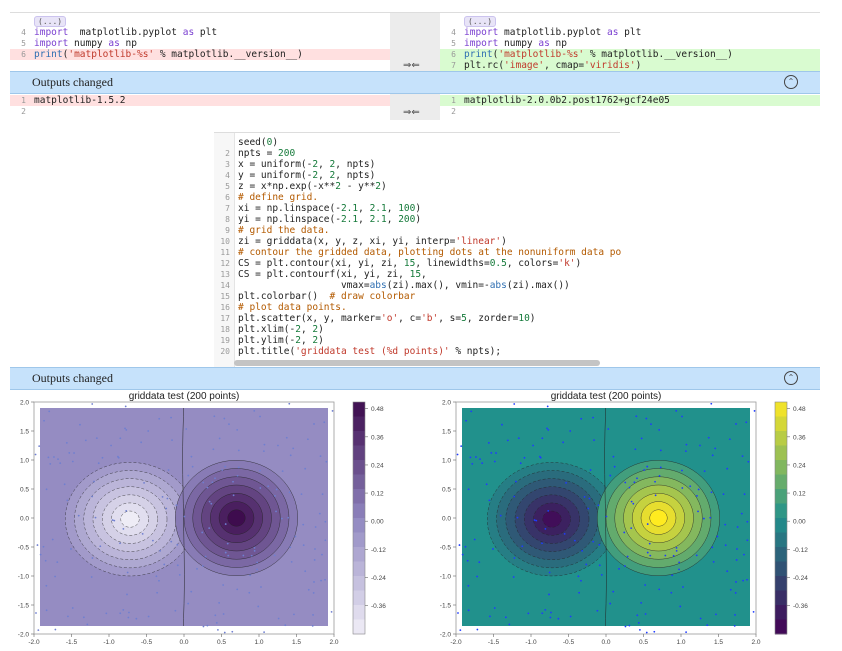 The image size is (842, 651). What do you see at coordinates (446, 519) in the screenshot?
I see `y-tick-label: 0.0` at bounding box center [446, 519].